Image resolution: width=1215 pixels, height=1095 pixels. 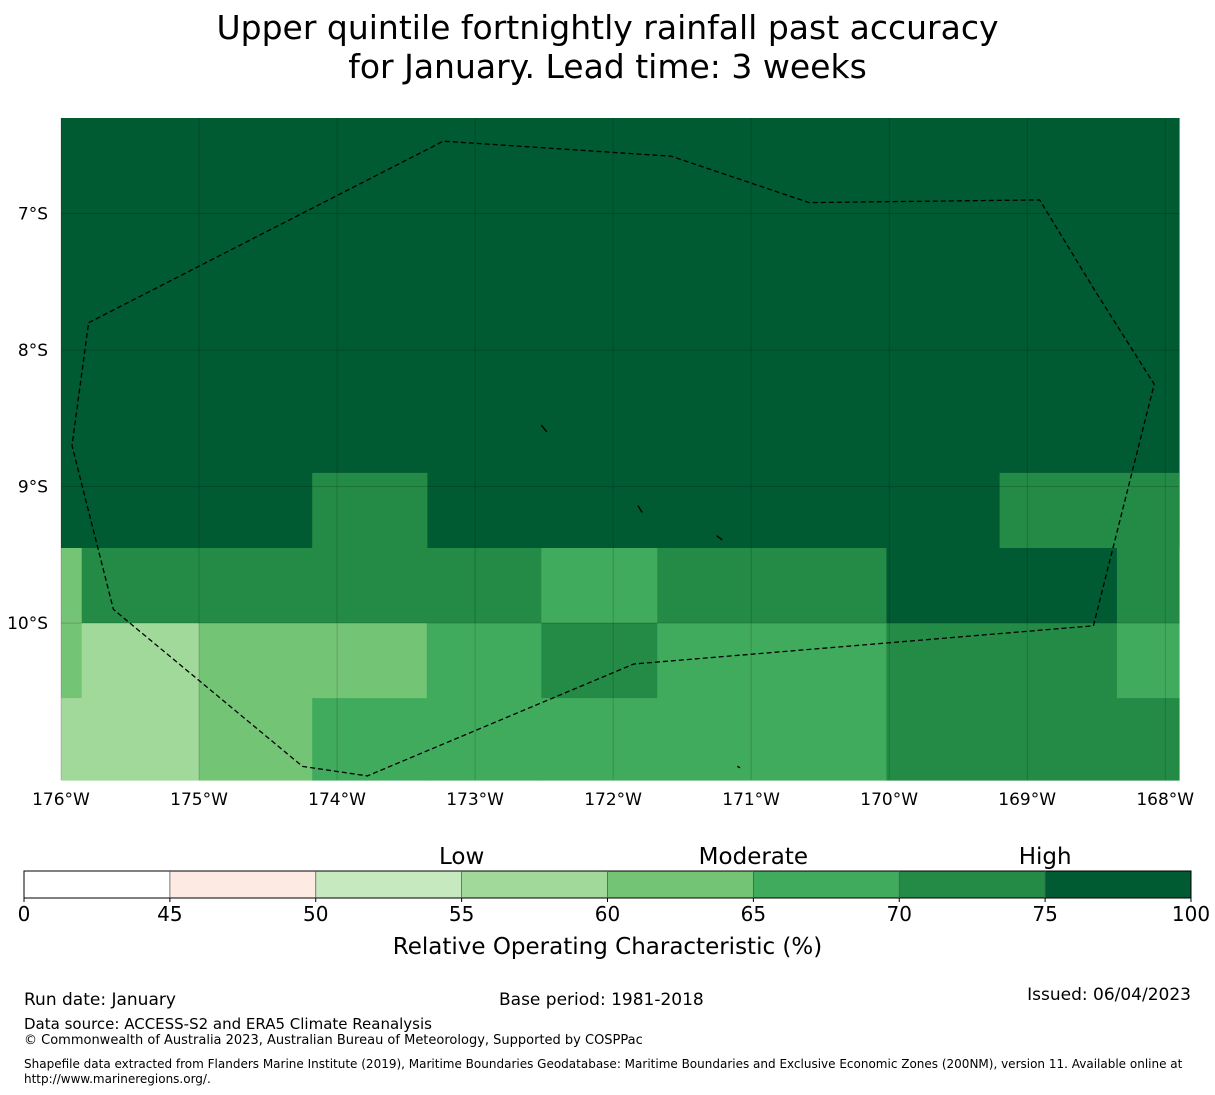 I want to click on colorbar-tick-label: 70, so click(x=899, y=914).